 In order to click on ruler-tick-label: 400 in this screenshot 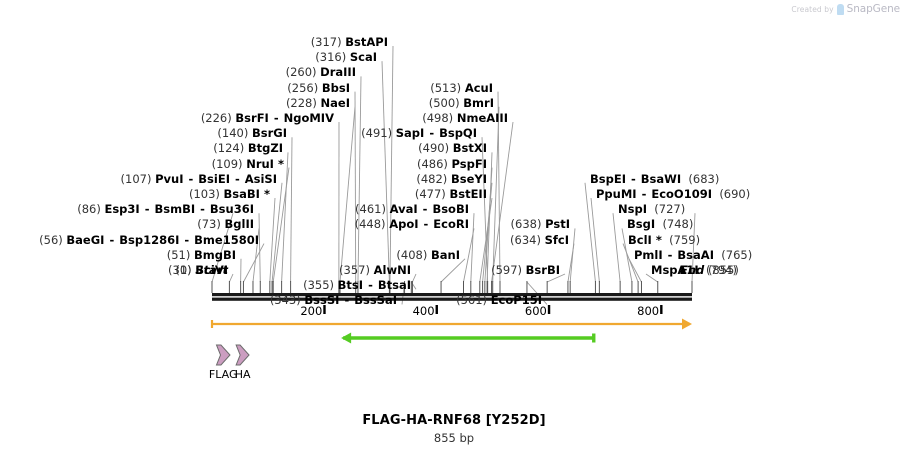, I will do `click(423, 311)`.